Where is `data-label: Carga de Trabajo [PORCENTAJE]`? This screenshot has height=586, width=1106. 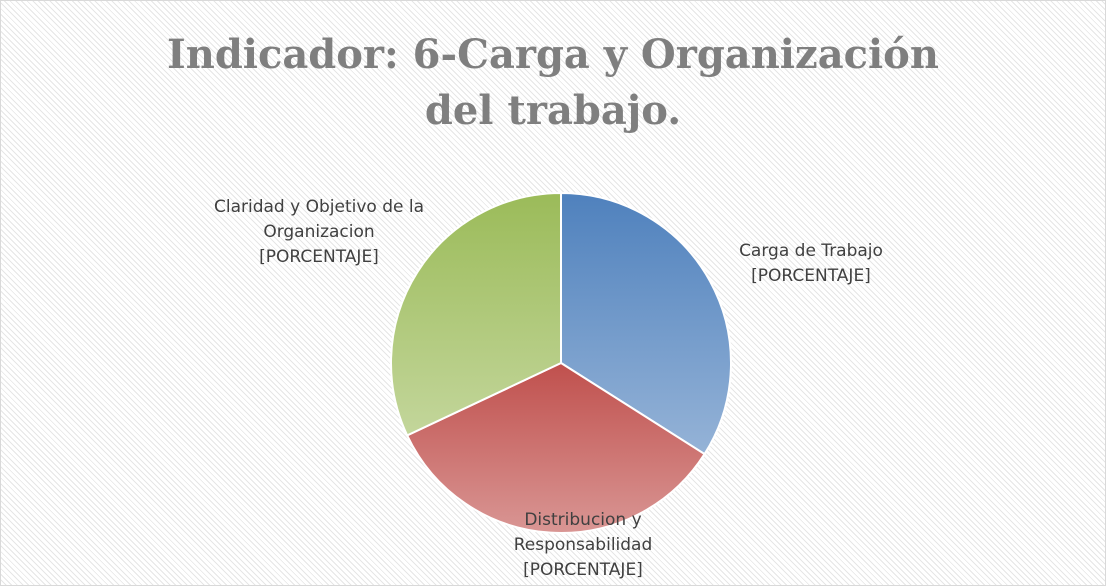 data-label: Carga de Trabajo [PORCENTAJE] is located at coordinates (811, 264).